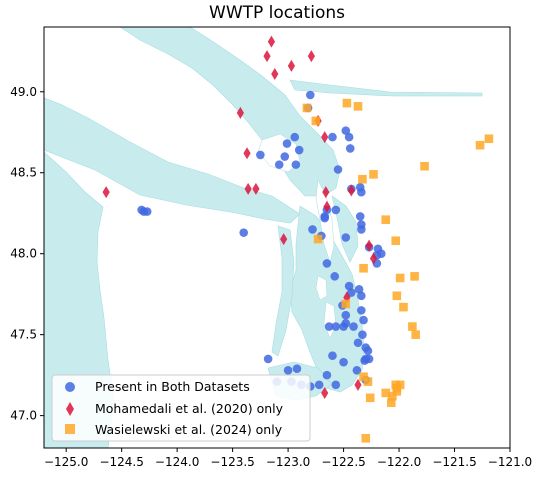 The image size is (539, 477). What do you see at coordinates (172, 160) in the screenshot?
I see `strait-of-juan-de-fuca` at bounding box center [172, 160].